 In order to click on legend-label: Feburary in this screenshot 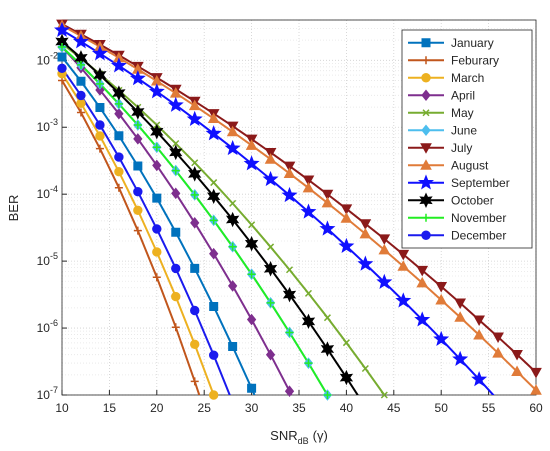, I will do `click(475, 60)`.